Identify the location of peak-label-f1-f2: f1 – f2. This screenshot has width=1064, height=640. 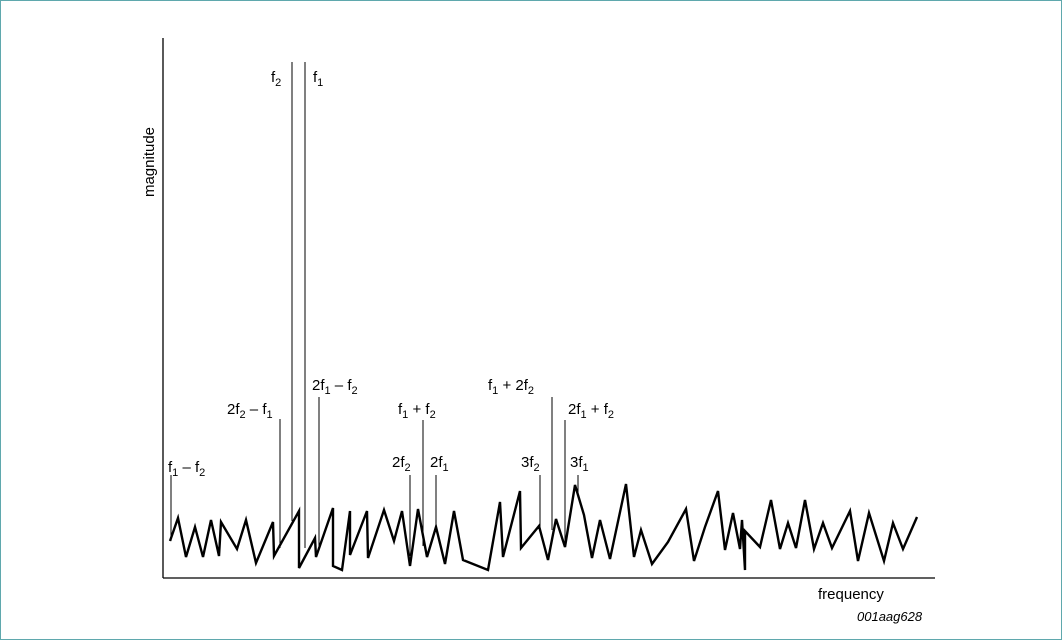
(186, 469).